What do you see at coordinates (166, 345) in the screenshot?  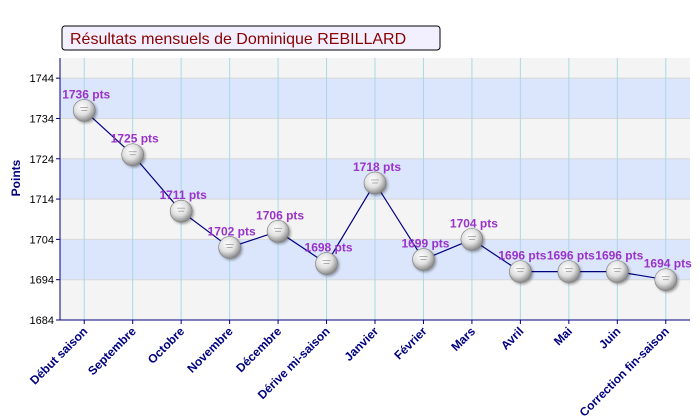 I see `x-tick-label: Octobre` at bounding box center [166, 345].